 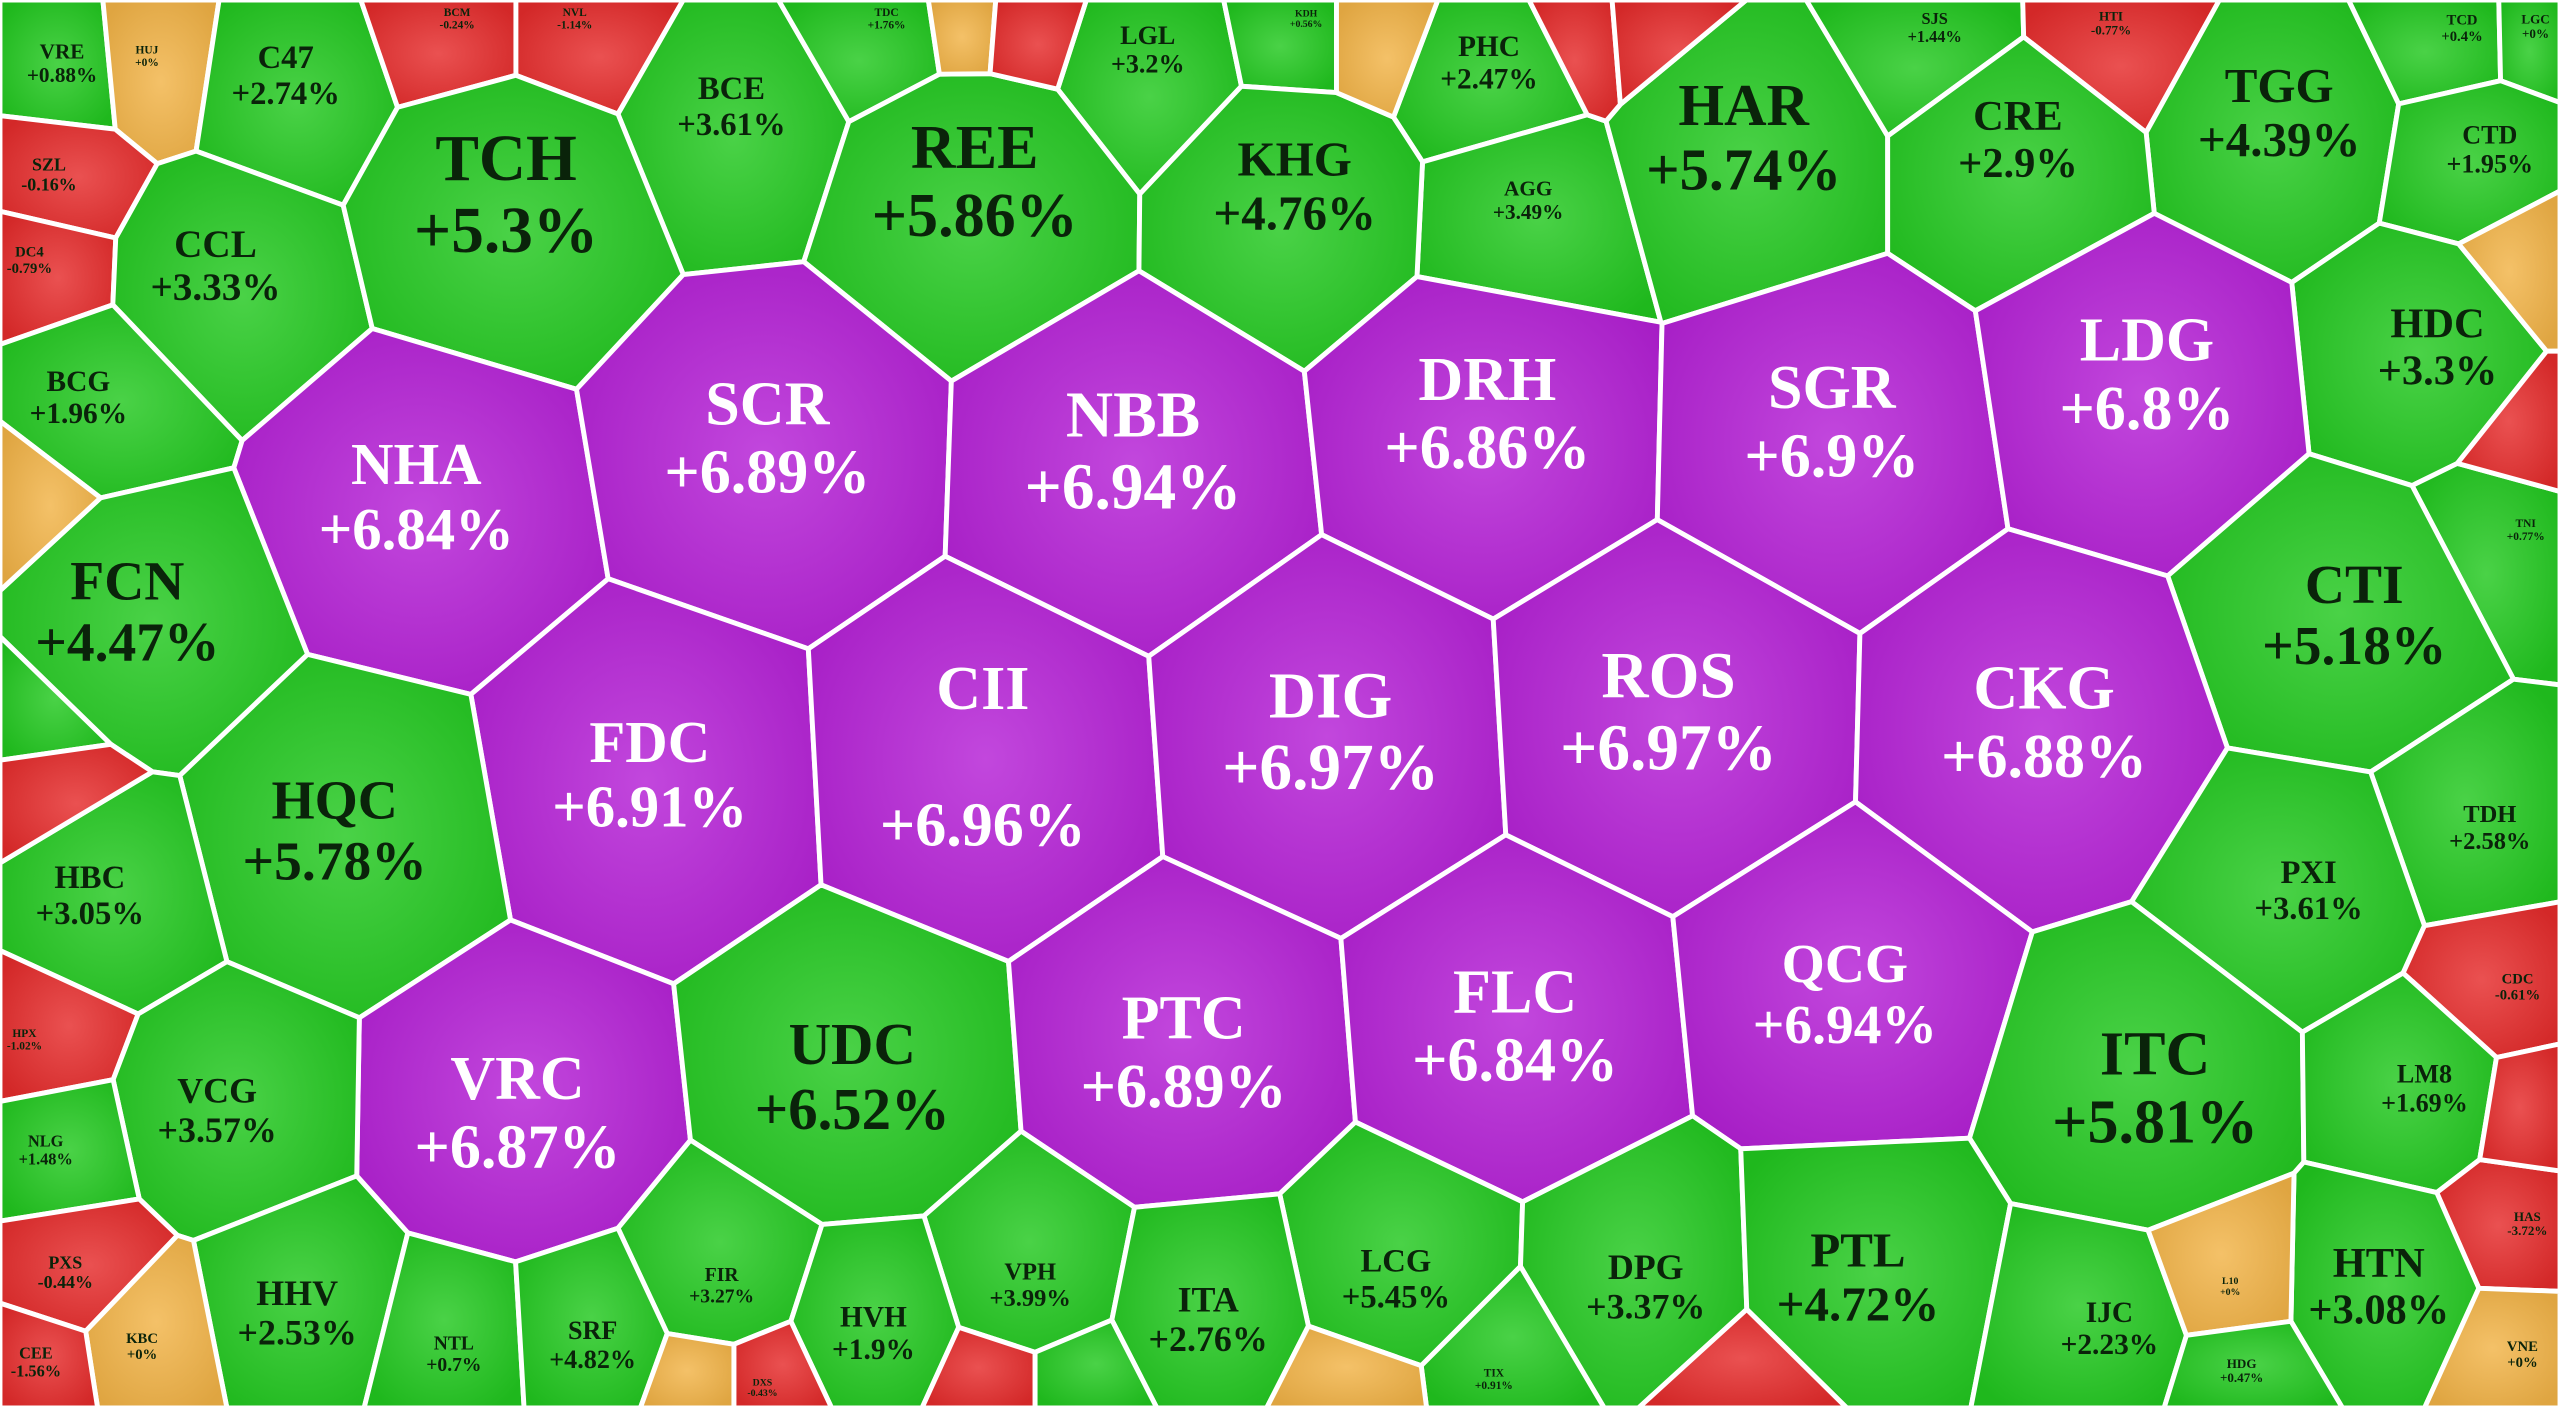 What do you see at coordinates (2424, 1074) in the screenshot?
I see `ticker: LM8` at bounding box center [2424, 1074].